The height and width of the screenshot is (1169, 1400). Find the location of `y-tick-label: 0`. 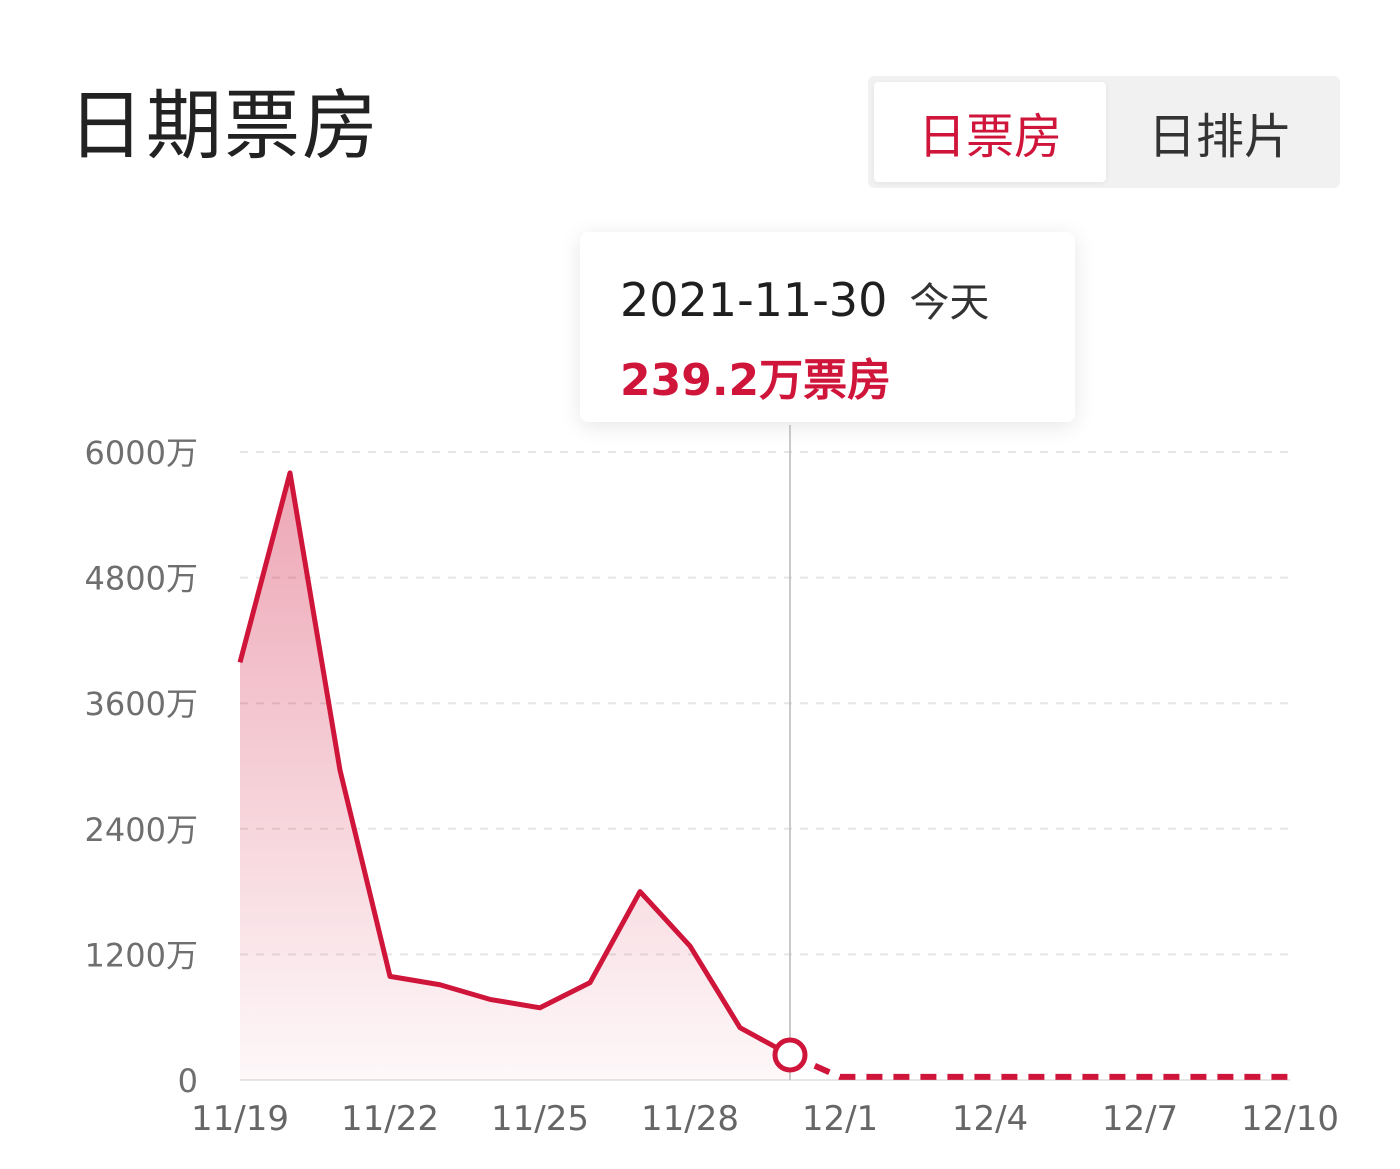

y-tick-label: 0 is located at coordinates (188, 1081).